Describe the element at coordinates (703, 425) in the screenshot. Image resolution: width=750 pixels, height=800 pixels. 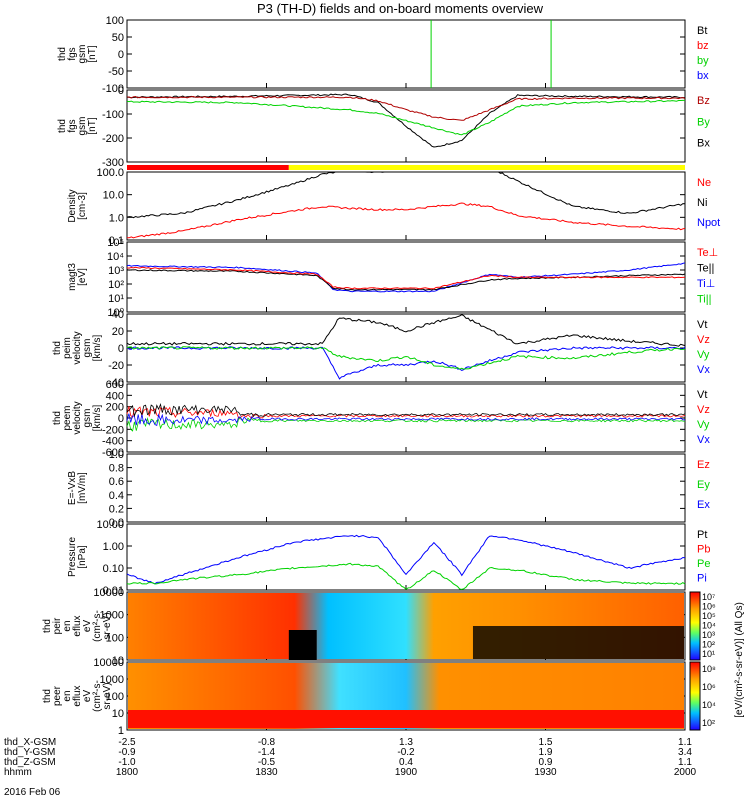
I see `legend-Vy: Vy` at that location.